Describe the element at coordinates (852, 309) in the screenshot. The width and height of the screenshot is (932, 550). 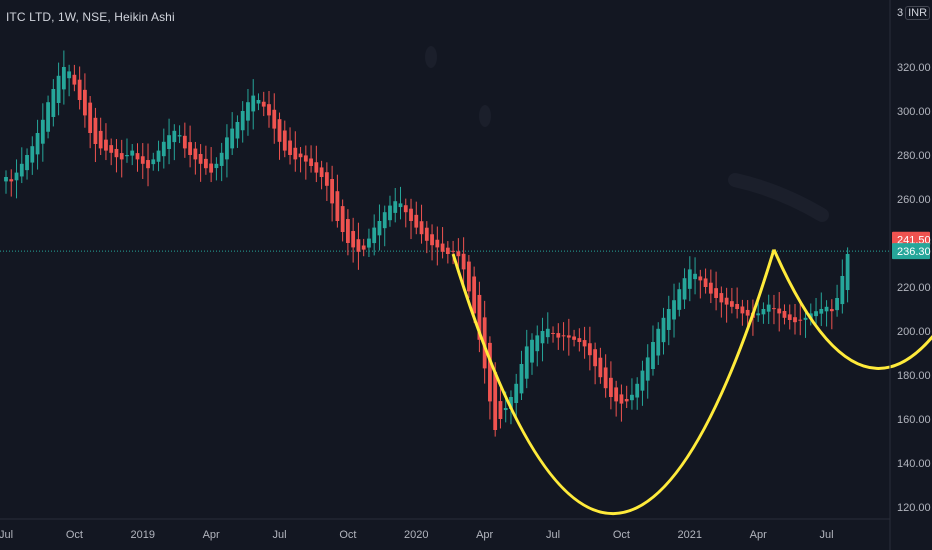
I see `pattern-handle` at that location.